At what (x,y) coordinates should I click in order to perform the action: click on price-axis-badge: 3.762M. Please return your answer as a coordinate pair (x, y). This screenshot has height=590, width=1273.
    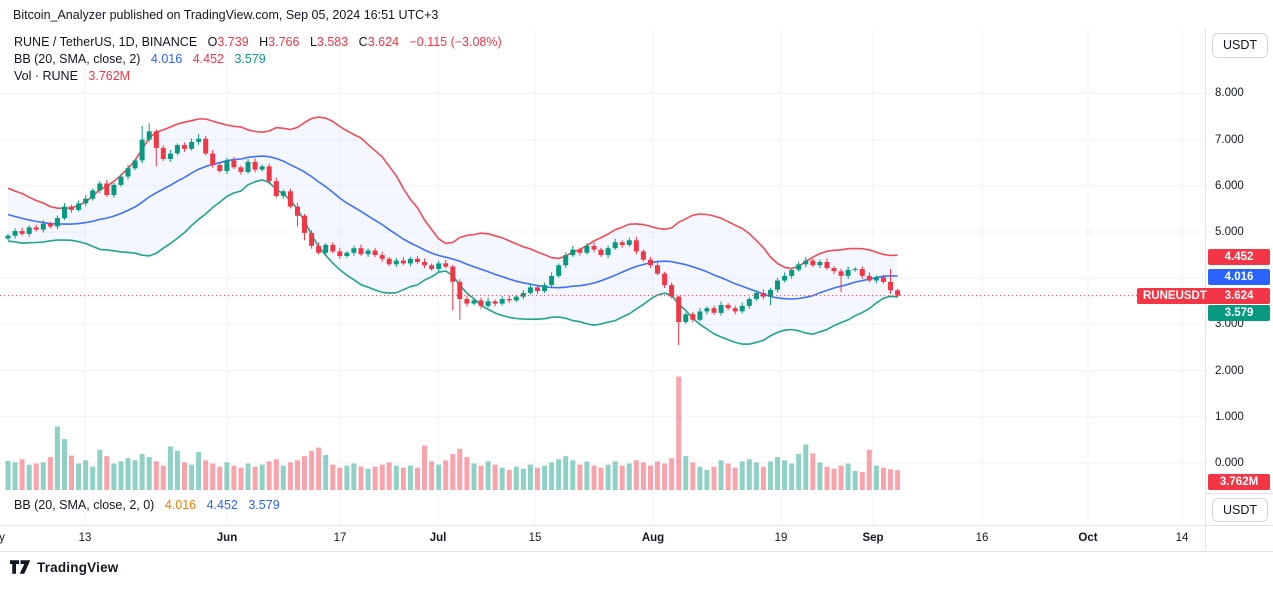
    Looking at the image, I should click on (1239, 482).